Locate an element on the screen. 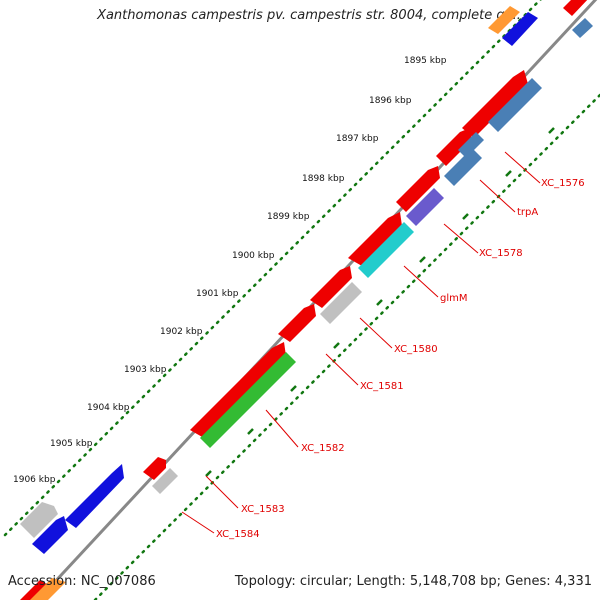 The image size is (600, 600). gene-label-xc1580: XC_1580 is located at coordinates (416, 349).